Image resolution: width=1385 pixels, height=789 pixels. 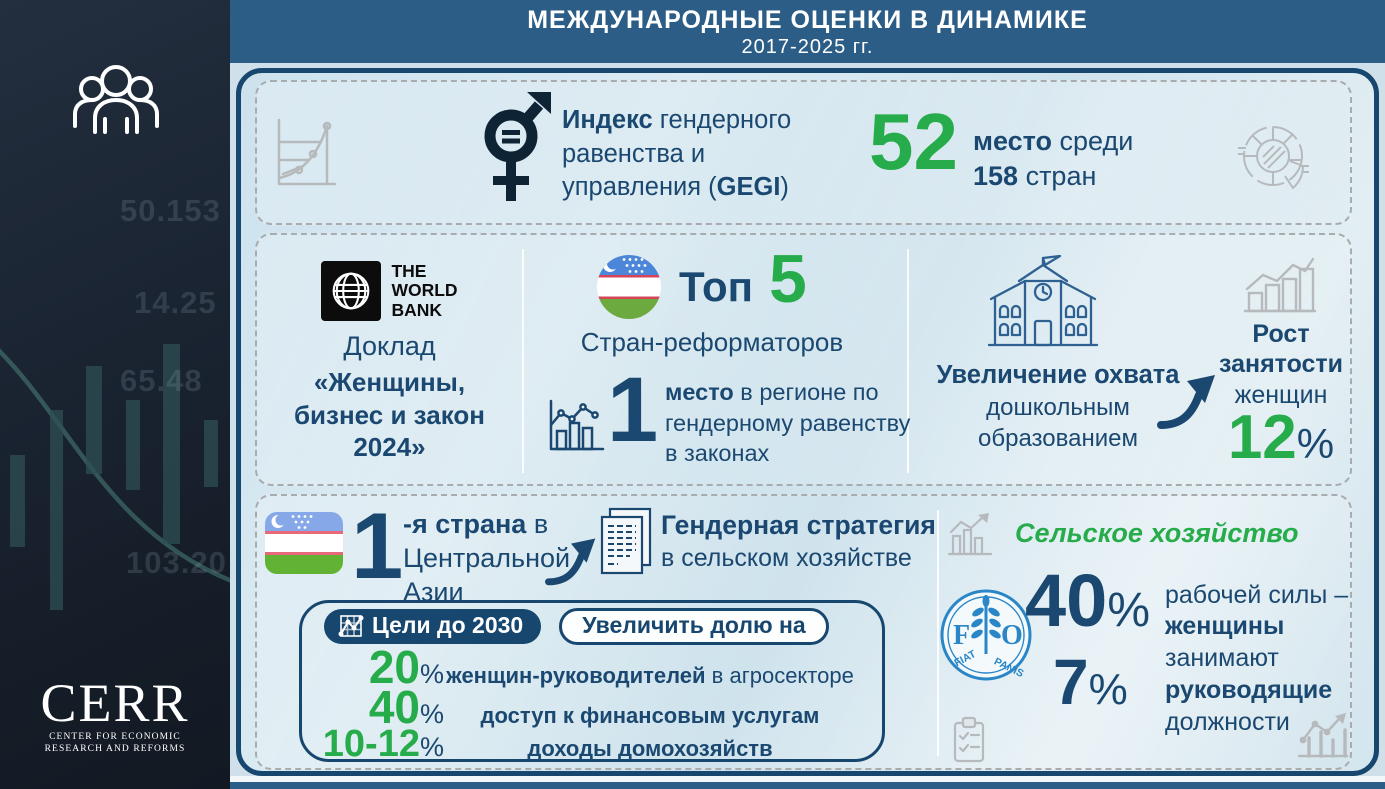 What do you see at coordinates (629, 287) in the screenshot?
I see `uzbekistan-flag-circle` at bounding box center [629, 287].